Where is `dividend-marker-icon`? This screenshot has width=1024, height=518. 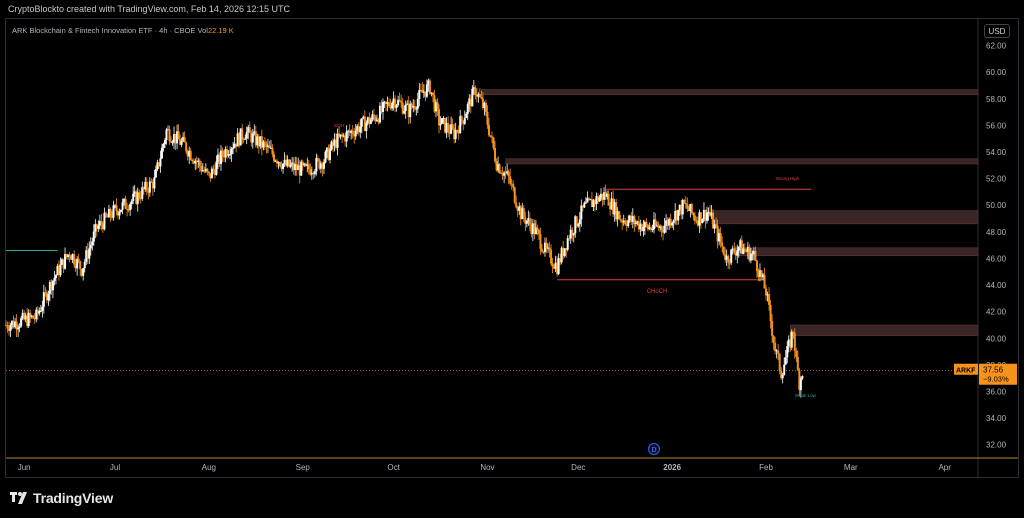
dividend-marker-icon is located at coordinates (654, 449).